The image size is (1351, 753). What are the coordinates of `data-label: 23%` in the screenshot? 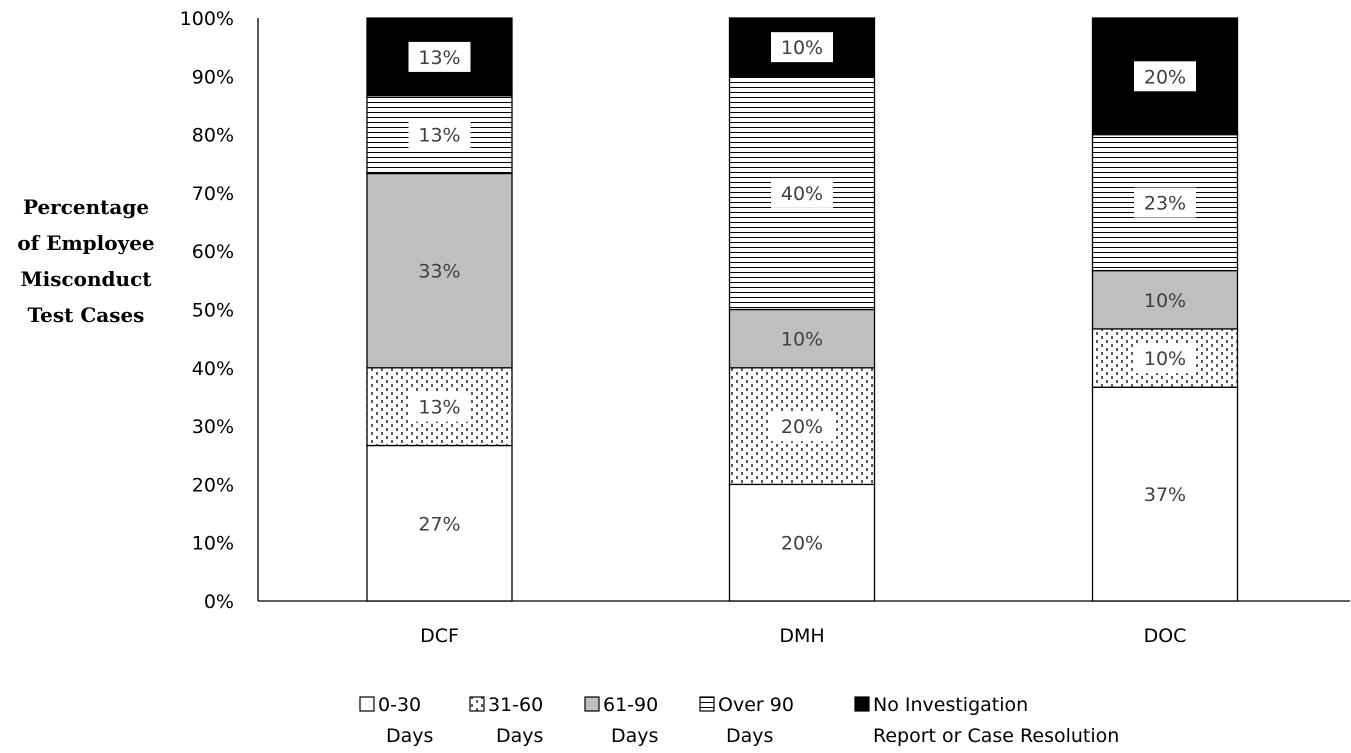 It's located at (1165, 204).